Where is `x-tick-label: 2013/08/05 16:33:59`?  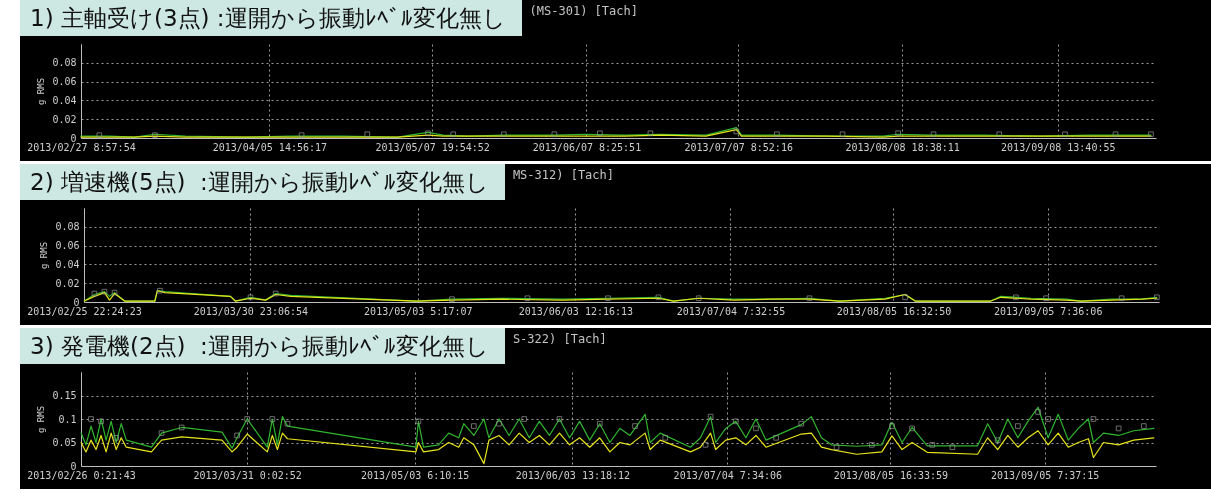 x-tick-label: 2013/08/05 16:33:59 is located at coordinates (891, 475).